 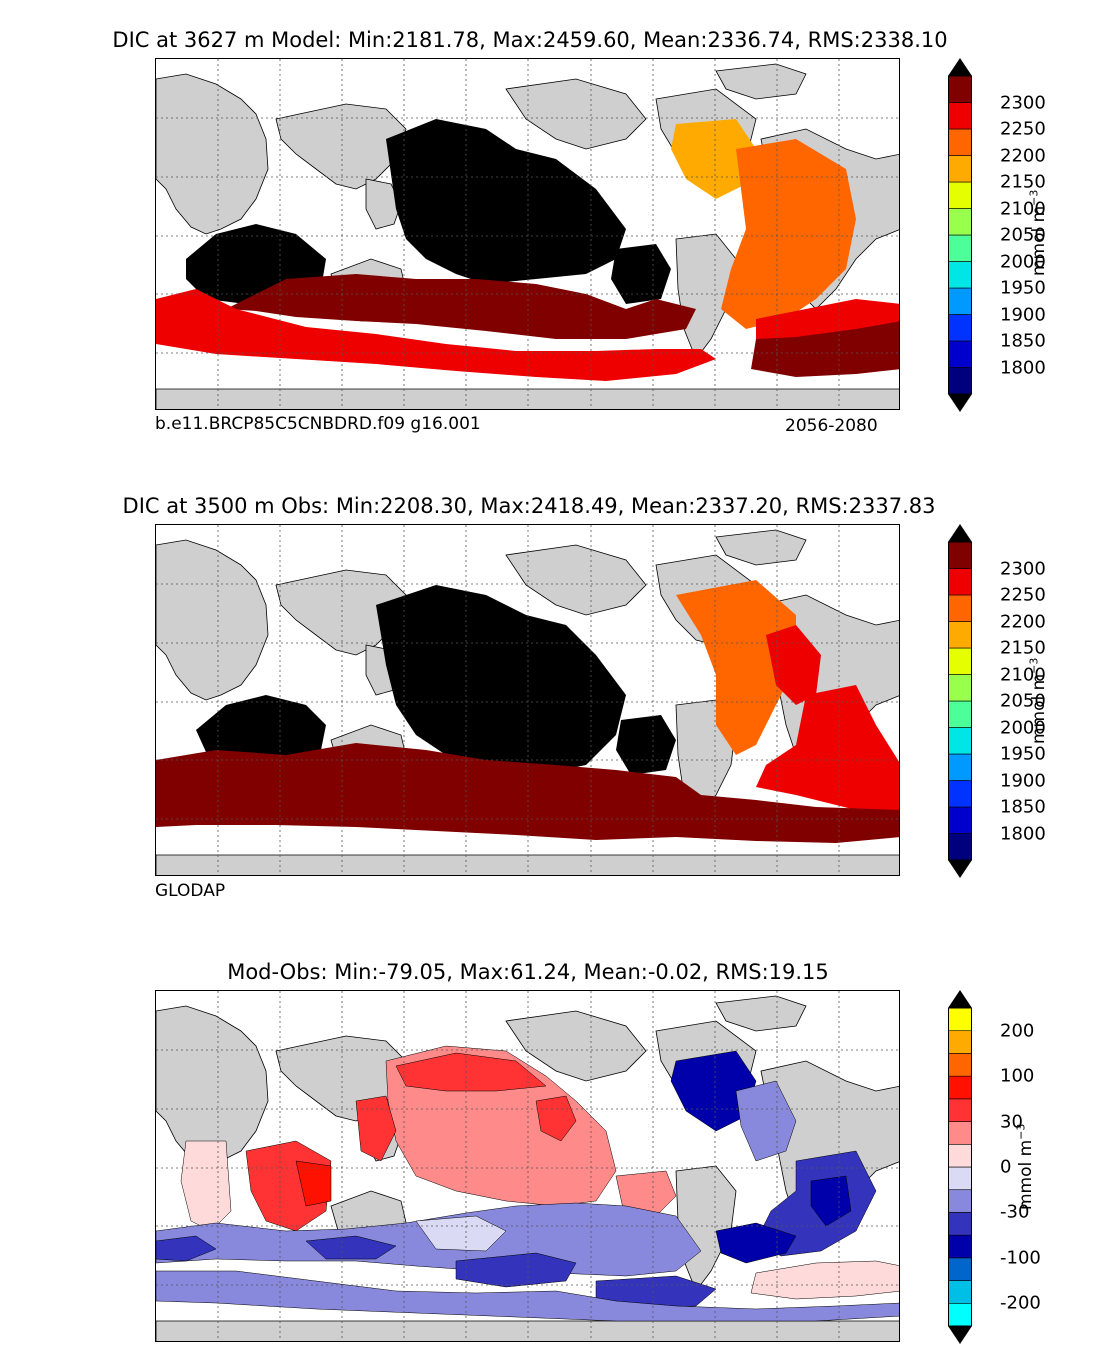 What do you see at coordinates (960, 533) in the screenshot?
I see `panel2-colorbar-extend-max` at bounding box center [960, 533].